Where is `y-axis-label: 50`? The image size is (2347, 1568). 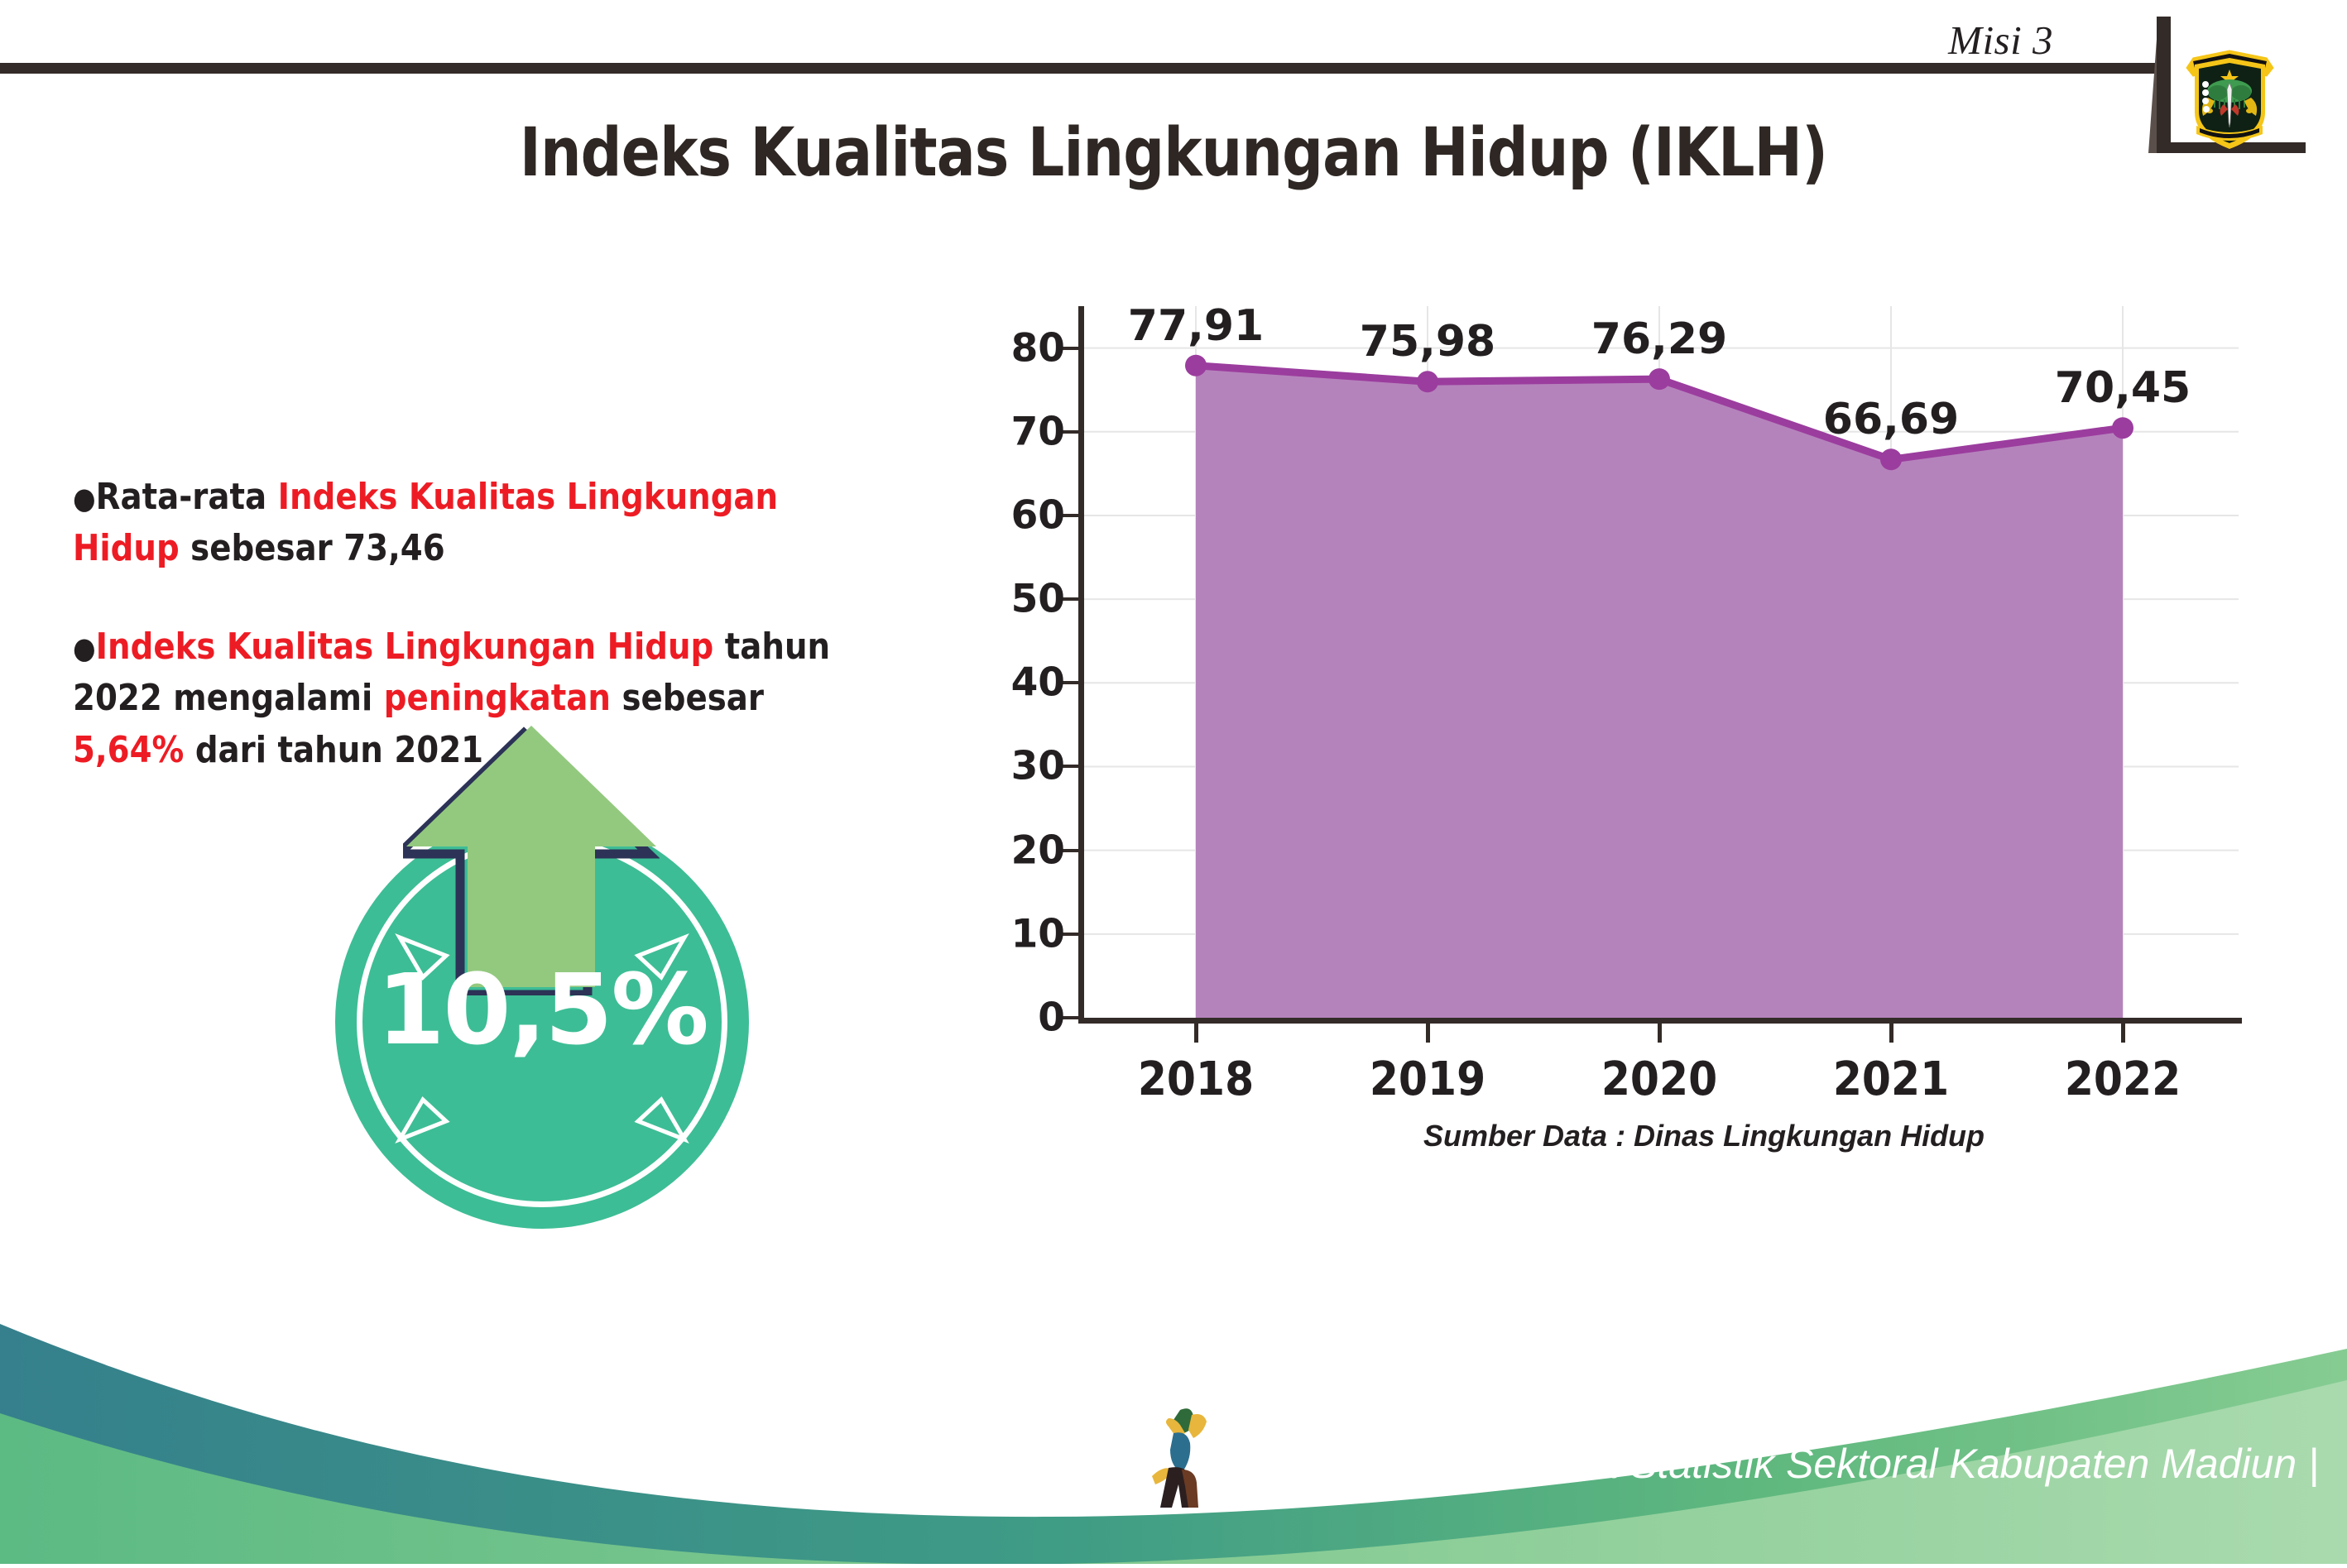
y-axis-label: 50 is located at coordinates (1037, 599).